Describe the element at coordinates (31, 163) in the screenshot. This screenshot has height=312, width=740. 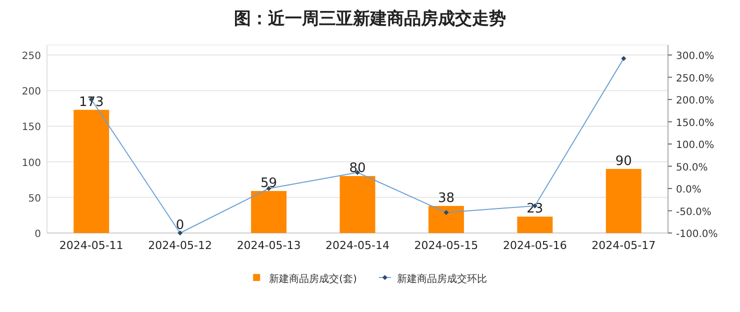
I see `y-tick-label: 100` at that location.